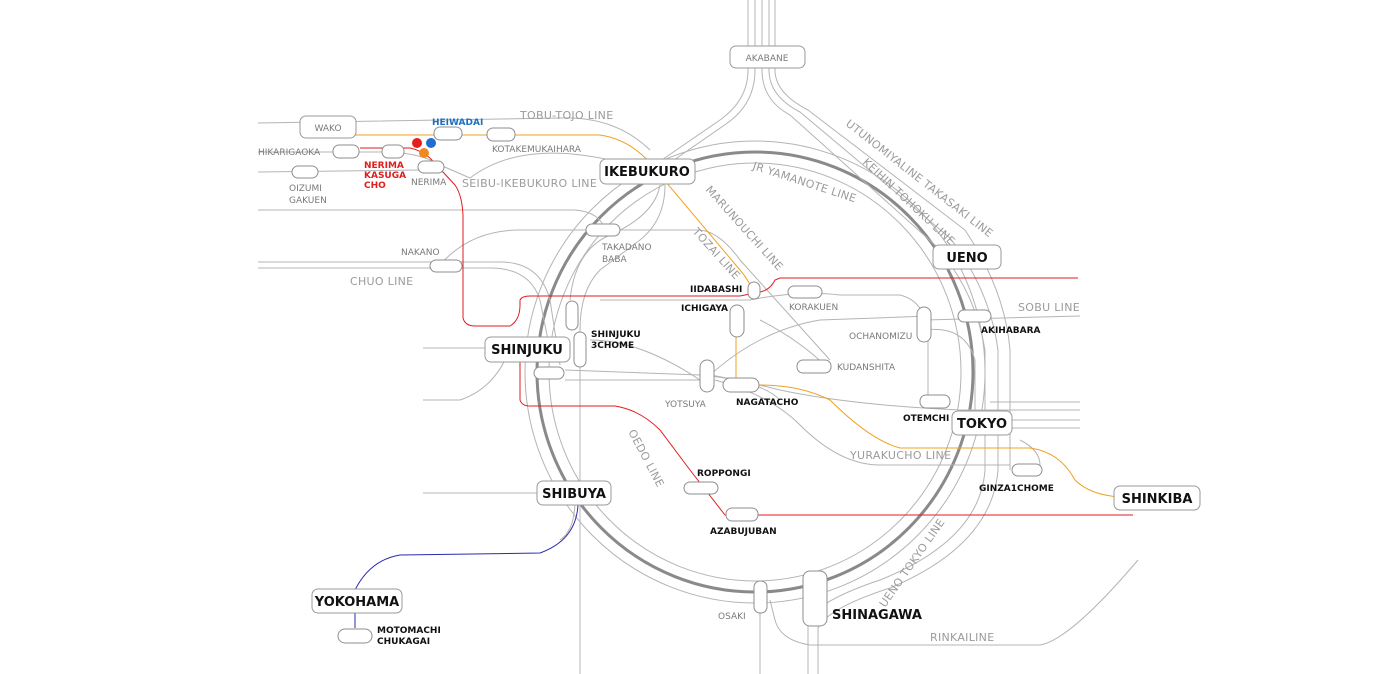  Describe the element at coordinates (962, 637) in the screenshot. I see `rinkai-line-label: RINKAILINE` at that location.